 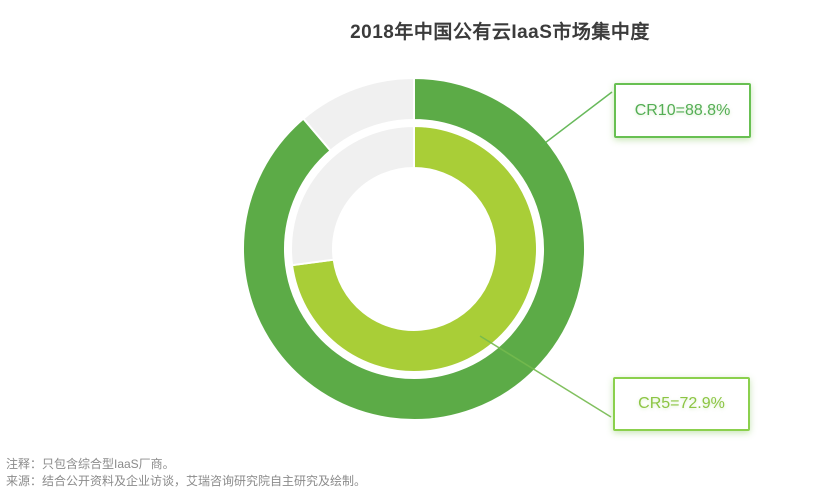 I want to click on callout-cr10: CR10=88.8%, so click(x=682, y=110).